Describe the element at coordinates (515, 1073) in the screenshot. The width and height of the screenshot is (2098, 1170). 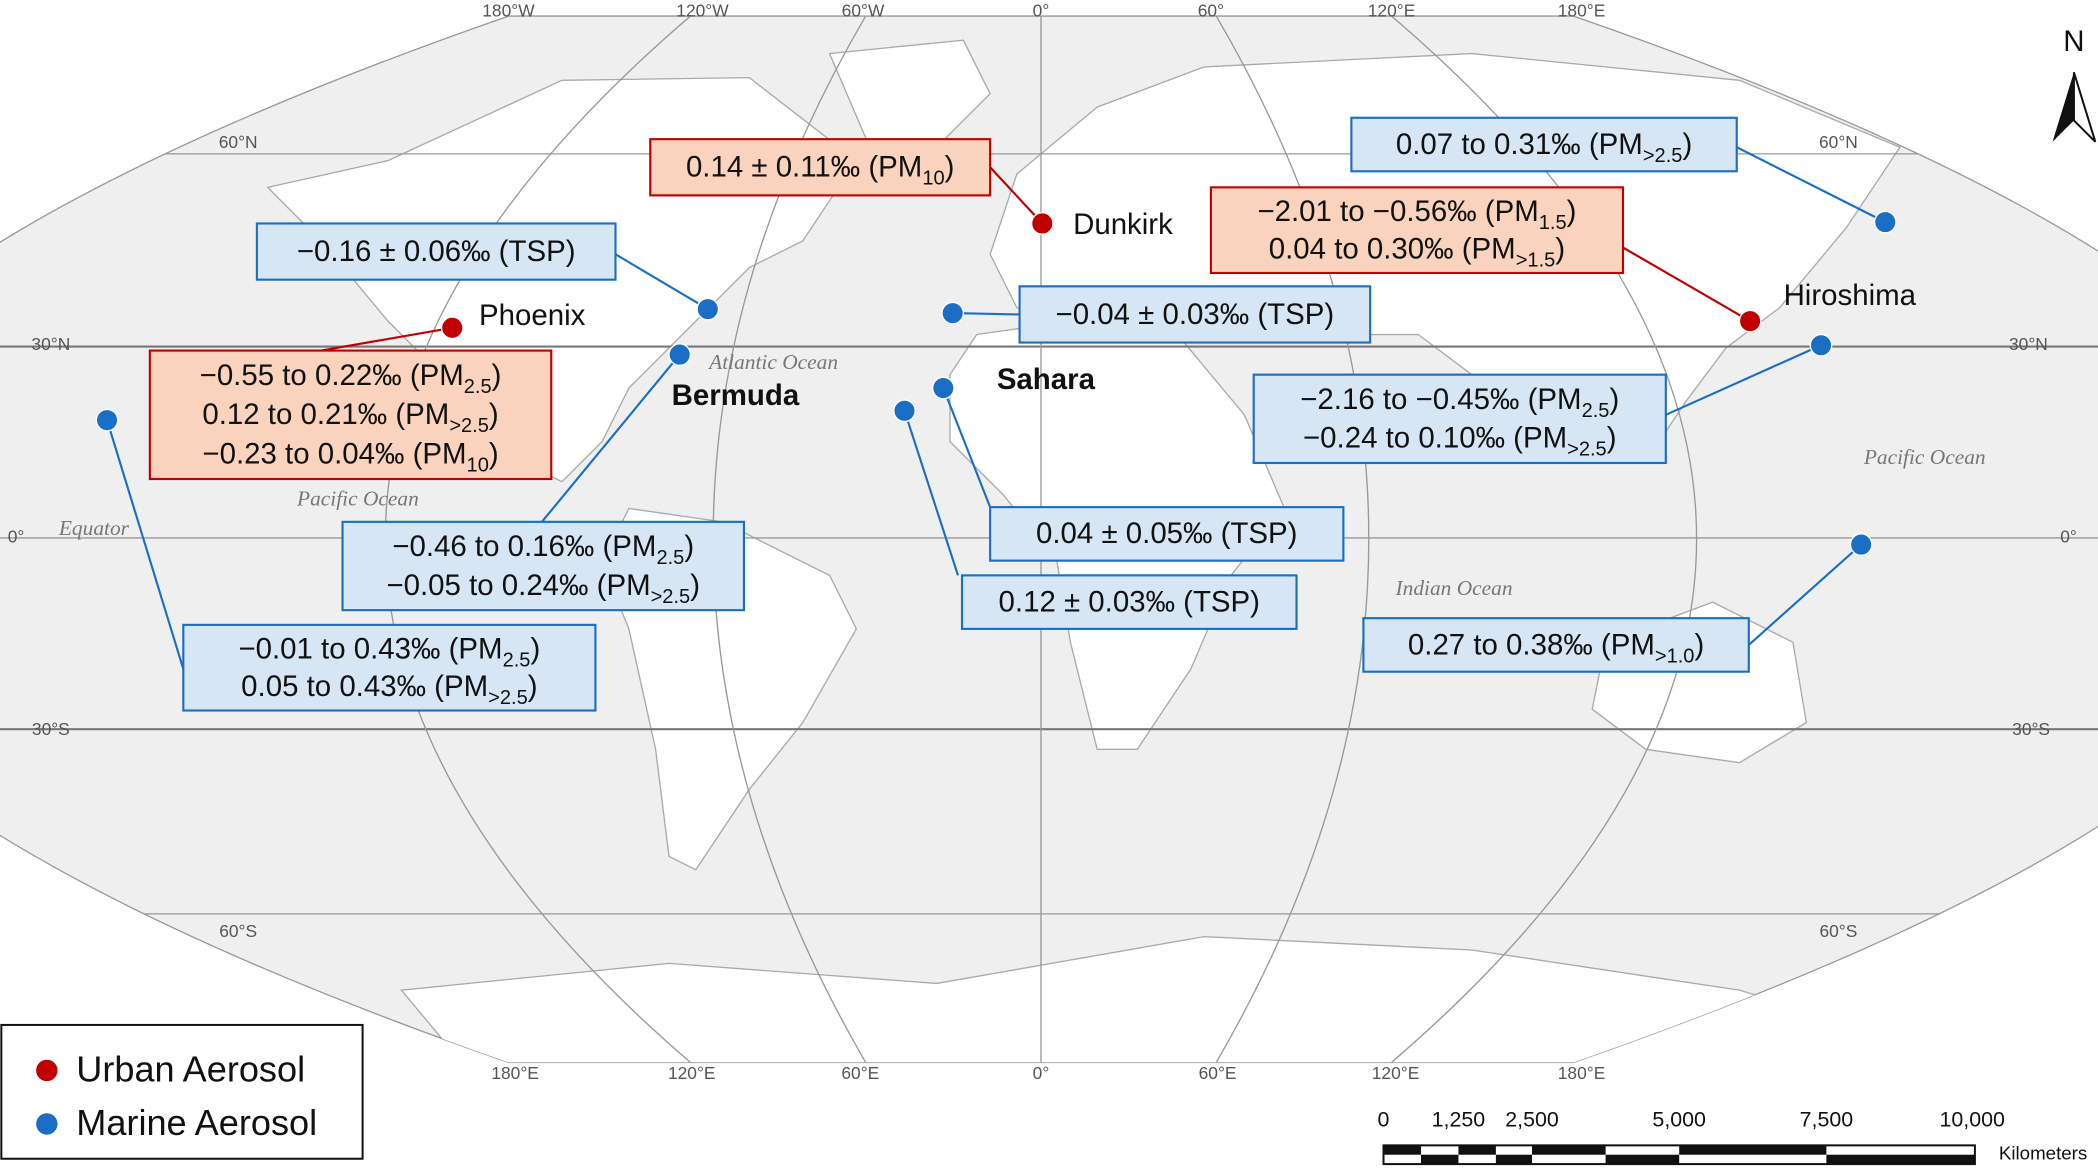
I see `graticule-label: 180°E` at that location.